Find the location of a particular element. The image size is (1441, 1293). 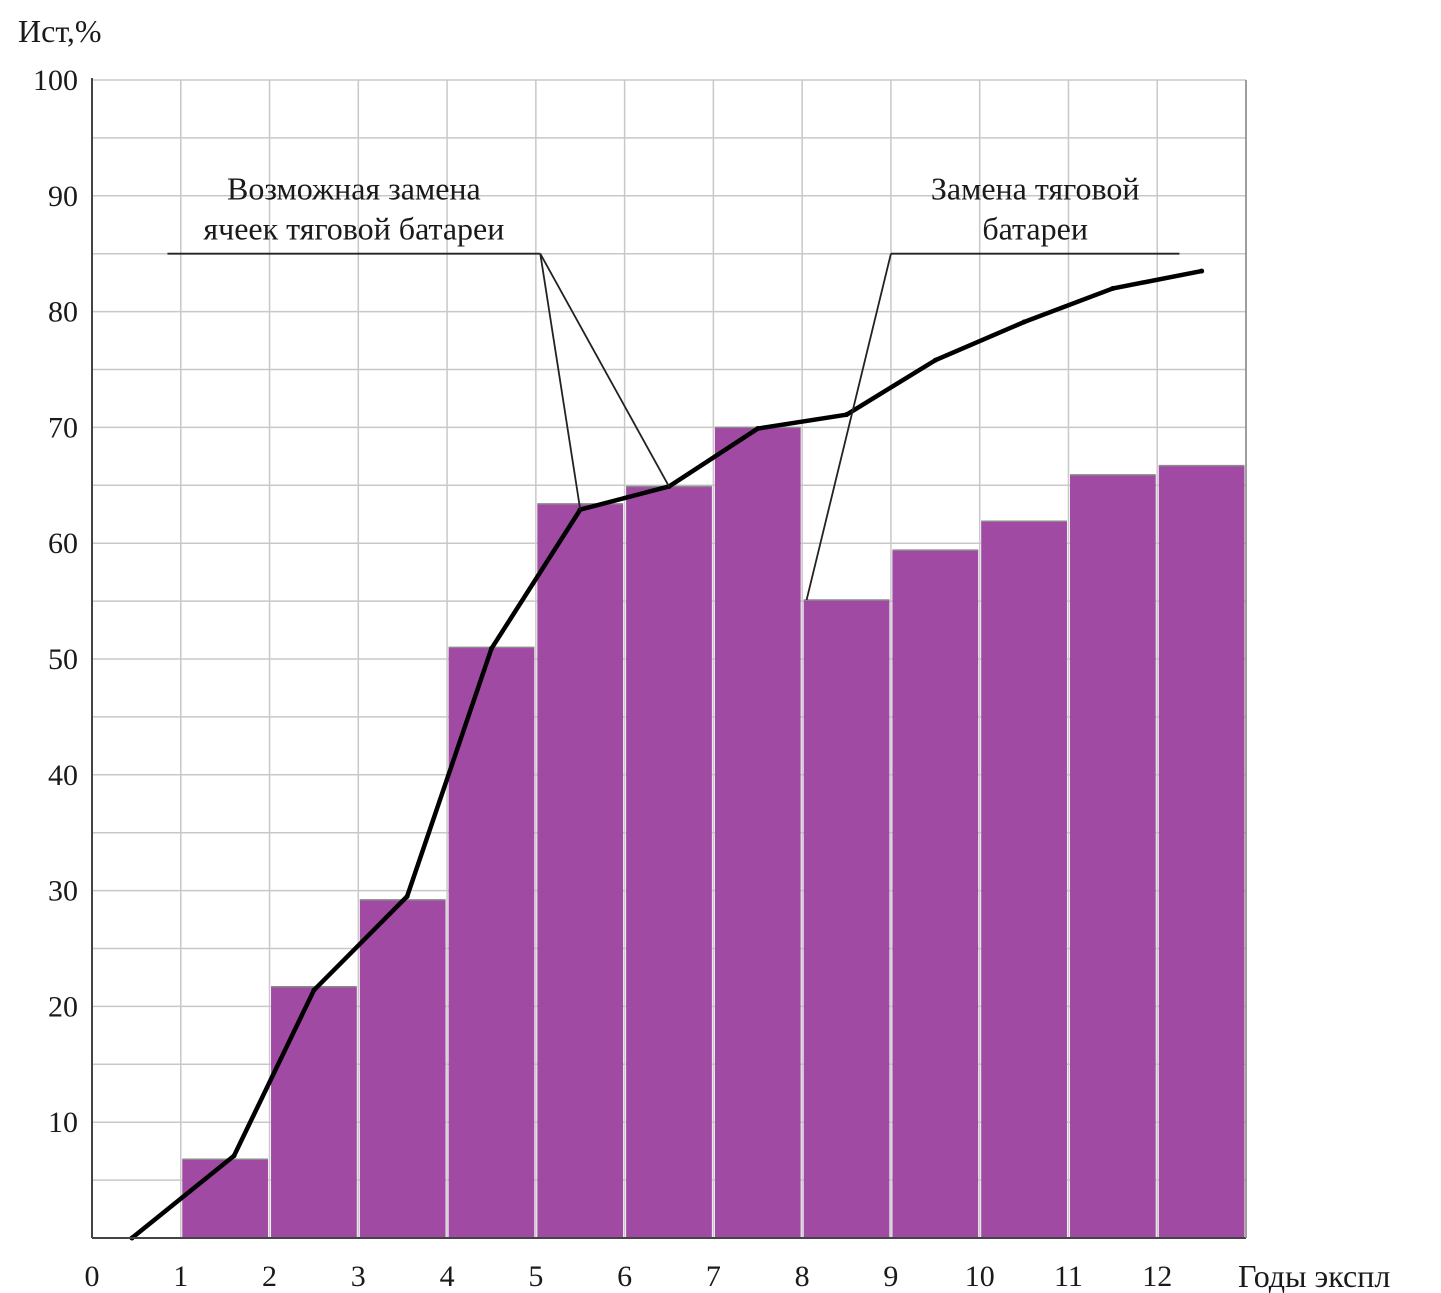

x-tick-label: 7 is located at coordinates (713, 1276).